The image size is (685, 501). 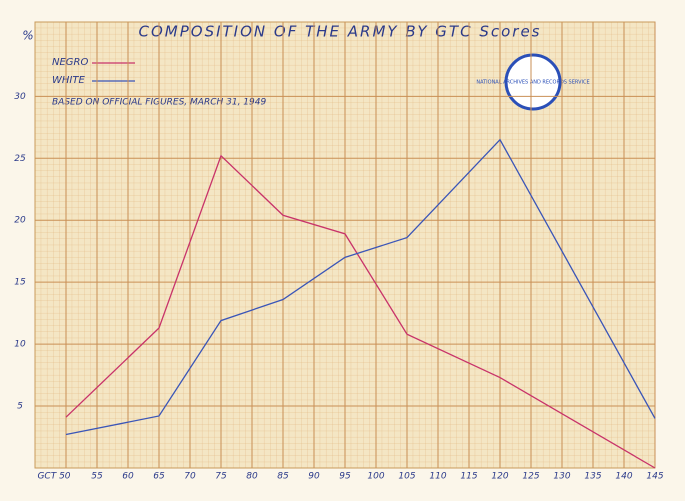 I want to click on legend-label: WHITE, so click(x=68, y=80).